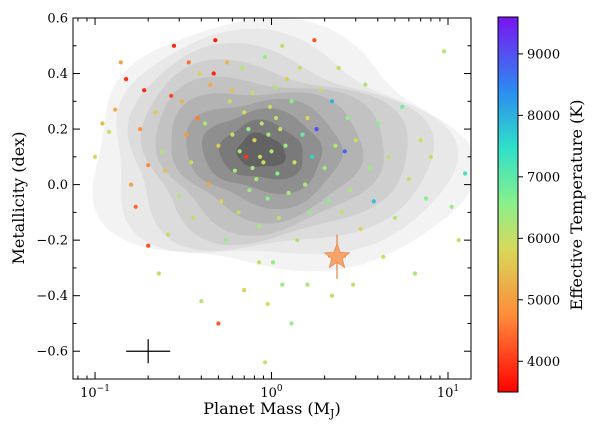 The image size is (600, 429). Describe the element at coordinates (57, 185) in the screenshot. I see `y-tick-label: 0.0` at that location.